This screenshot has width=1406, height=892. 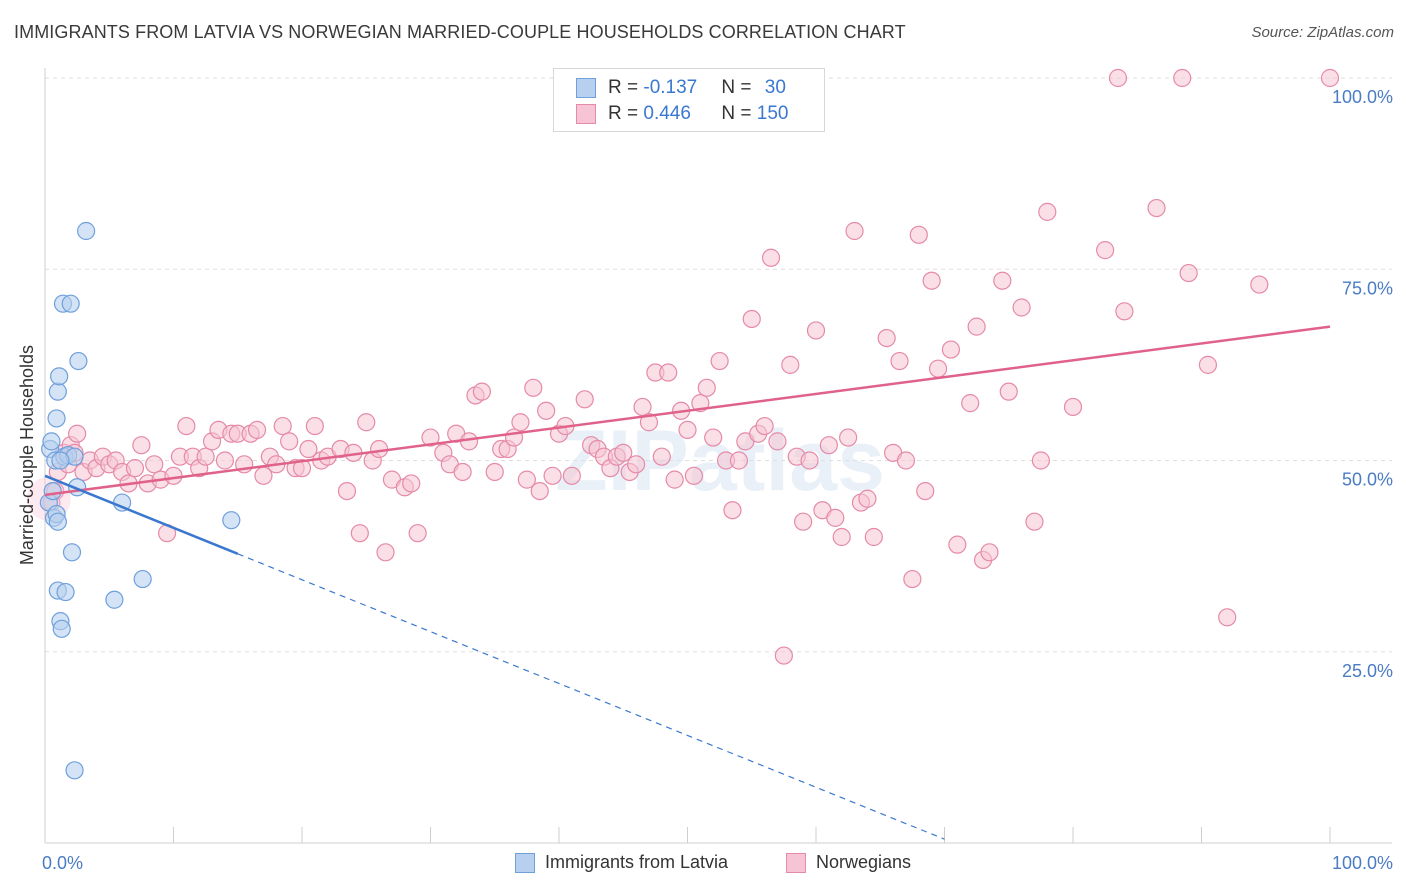 I want to click on legend-r-value: 0.446, so click(x=667, y=113).